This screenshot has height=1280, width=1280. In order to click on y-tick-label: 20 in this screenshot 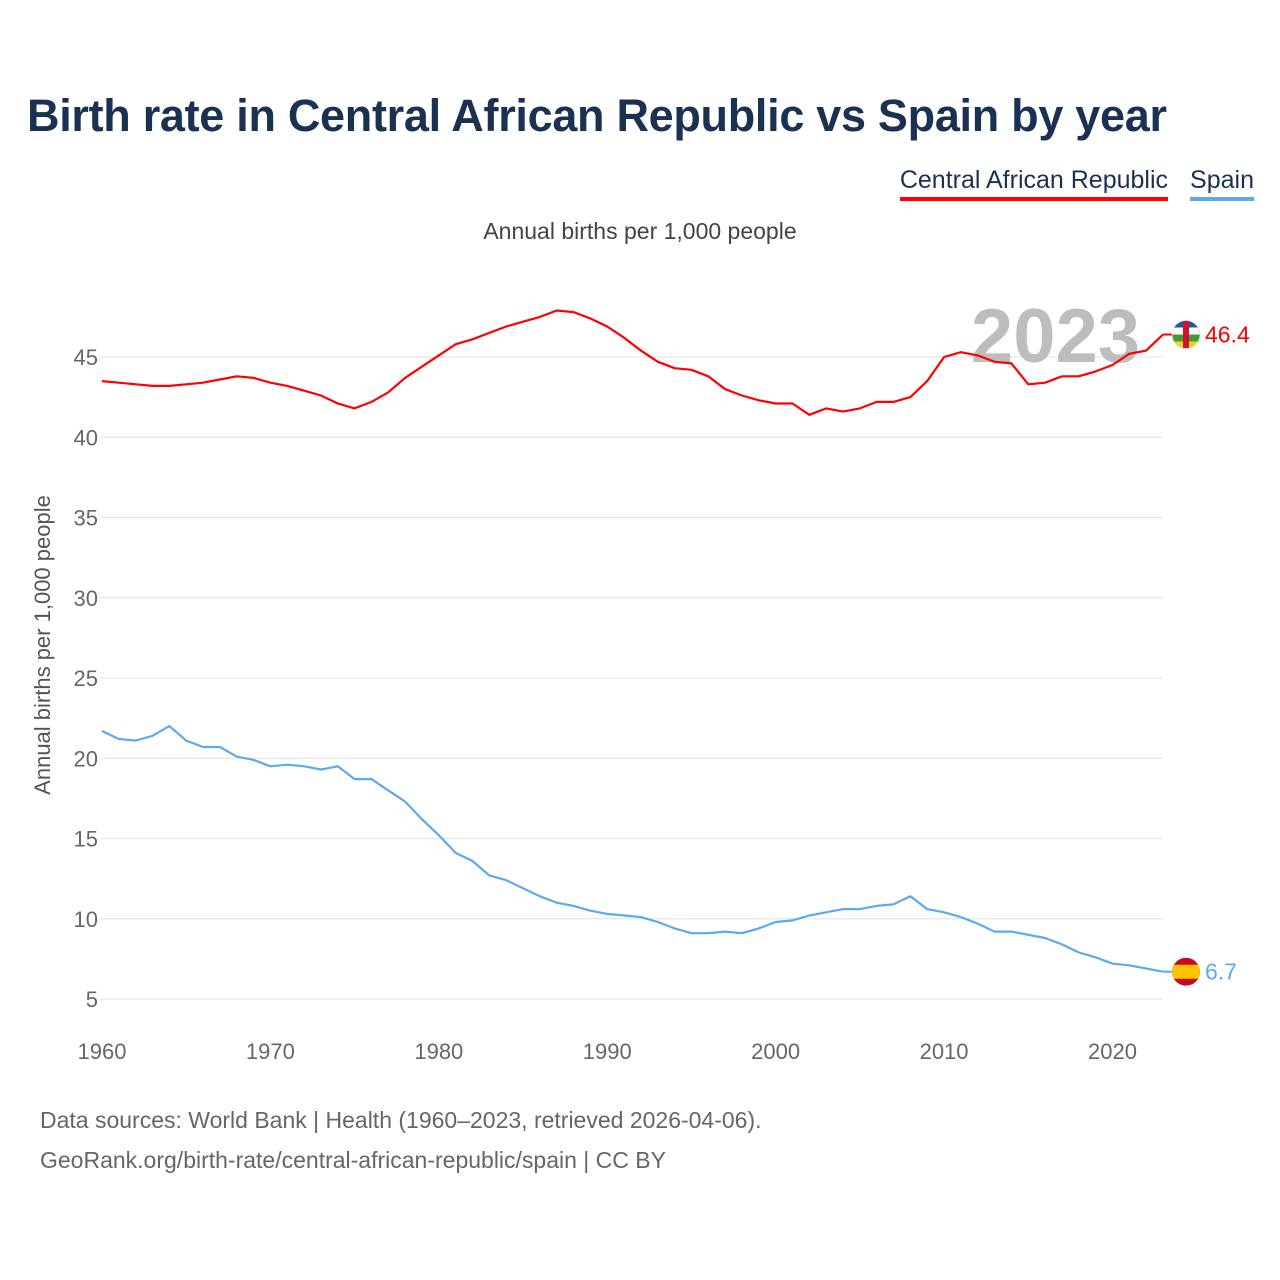, I will do `click(86, 758)`.